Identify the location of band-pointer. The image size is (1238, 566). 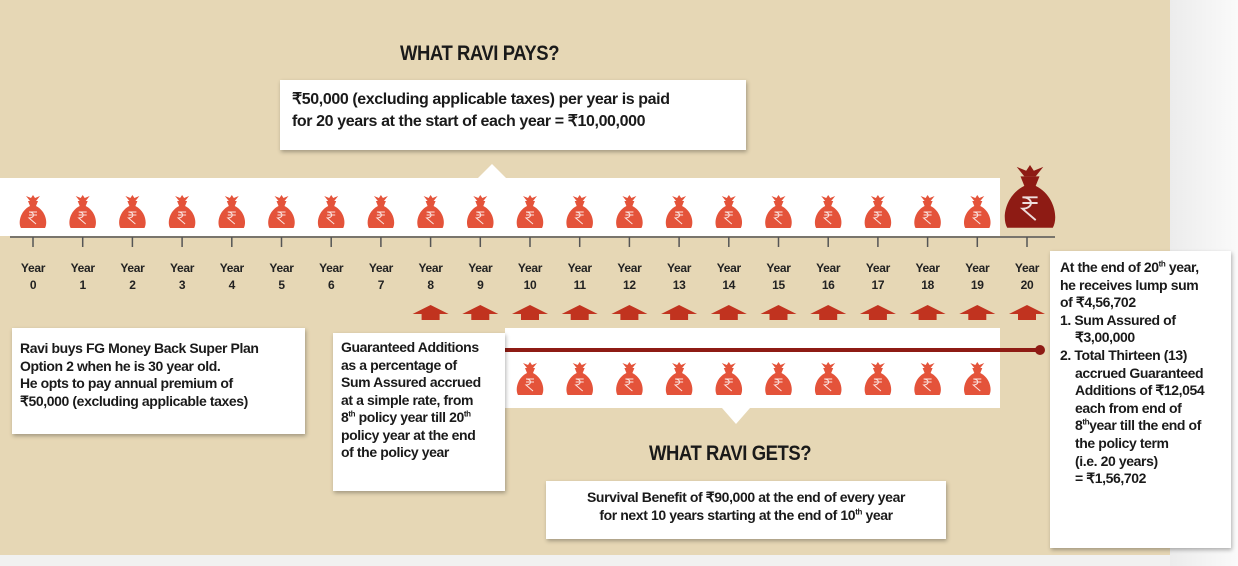
(492, 171).